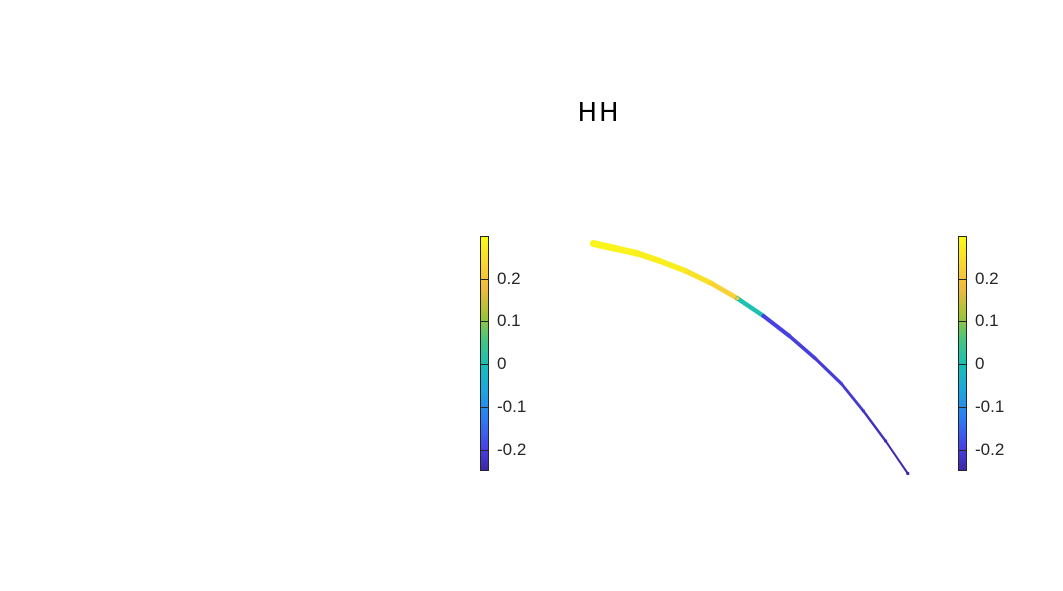 This screenshot has height=591, width=1063. What do you see at coordinates (484, 353) in the screenshot?
I see `colorbar-left` at bounding box center [484, 353].